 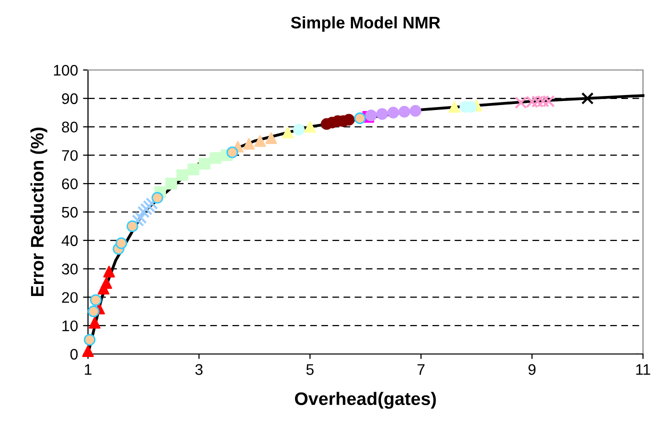 What do you see at coordinates (88, 369) in the screenshot?
I see `x-tick-label: 1` at bounding box center [88, 369].